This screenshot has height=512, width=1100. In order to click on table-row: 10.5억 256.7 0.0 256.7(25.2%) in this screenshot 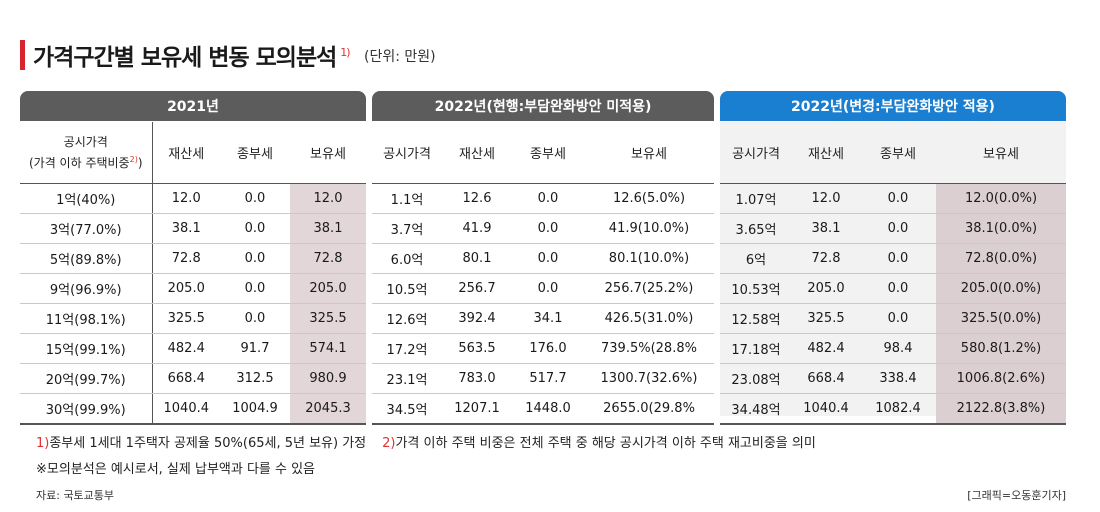, I will do `click(543, 288)`.